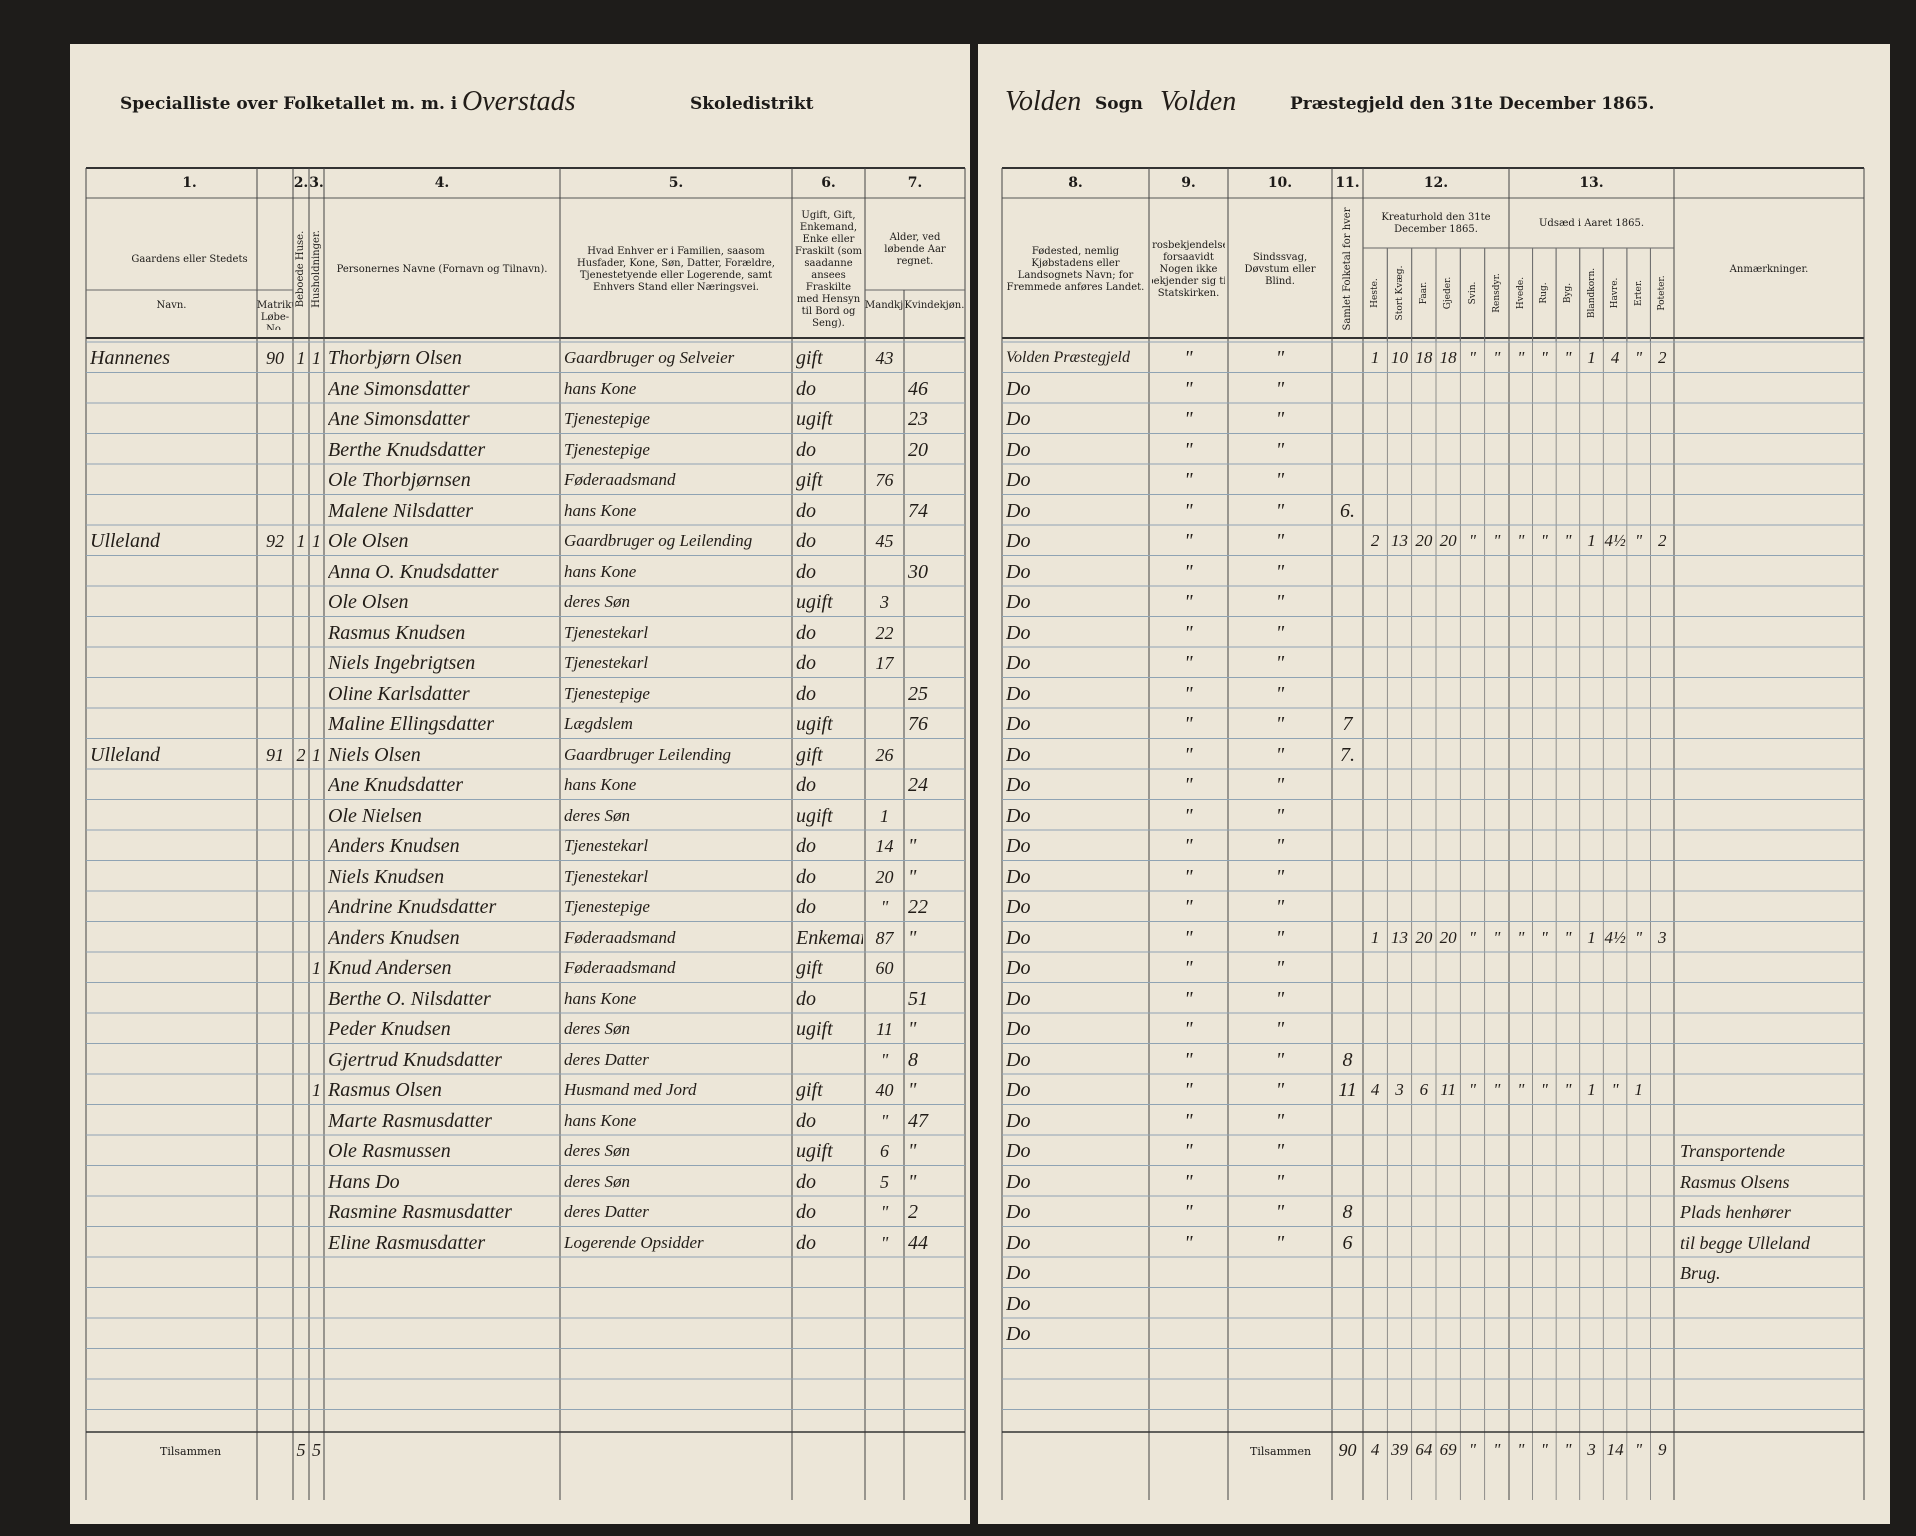 The height and width of the screenshot is (1536, 1916). I want to click on title-hand: Volden, so click(1043, 101).